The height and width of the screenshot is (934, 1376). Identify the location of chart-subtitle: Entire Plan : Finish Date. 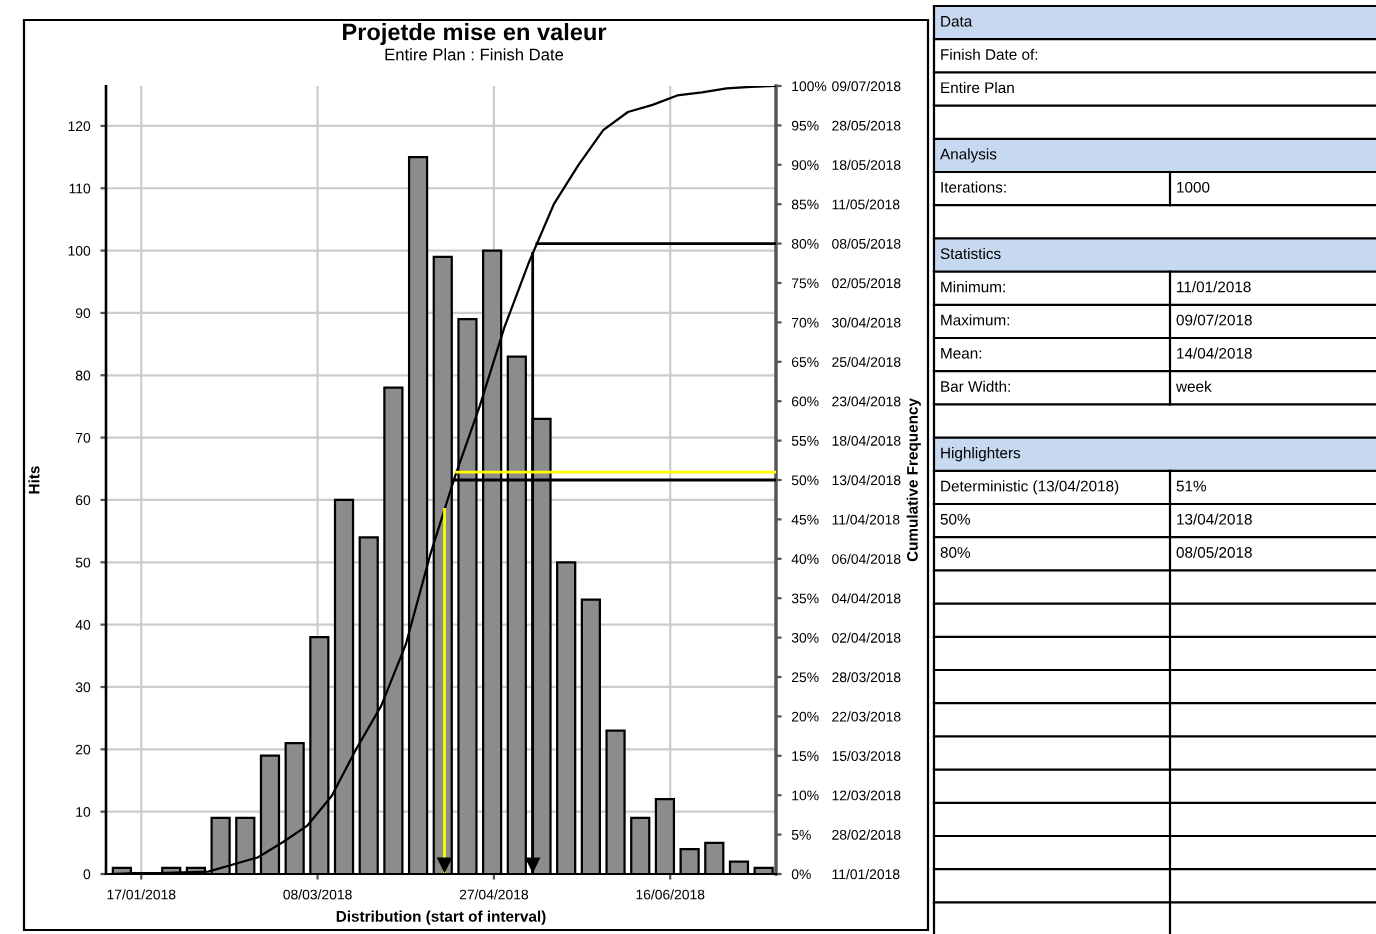
(474, 54).